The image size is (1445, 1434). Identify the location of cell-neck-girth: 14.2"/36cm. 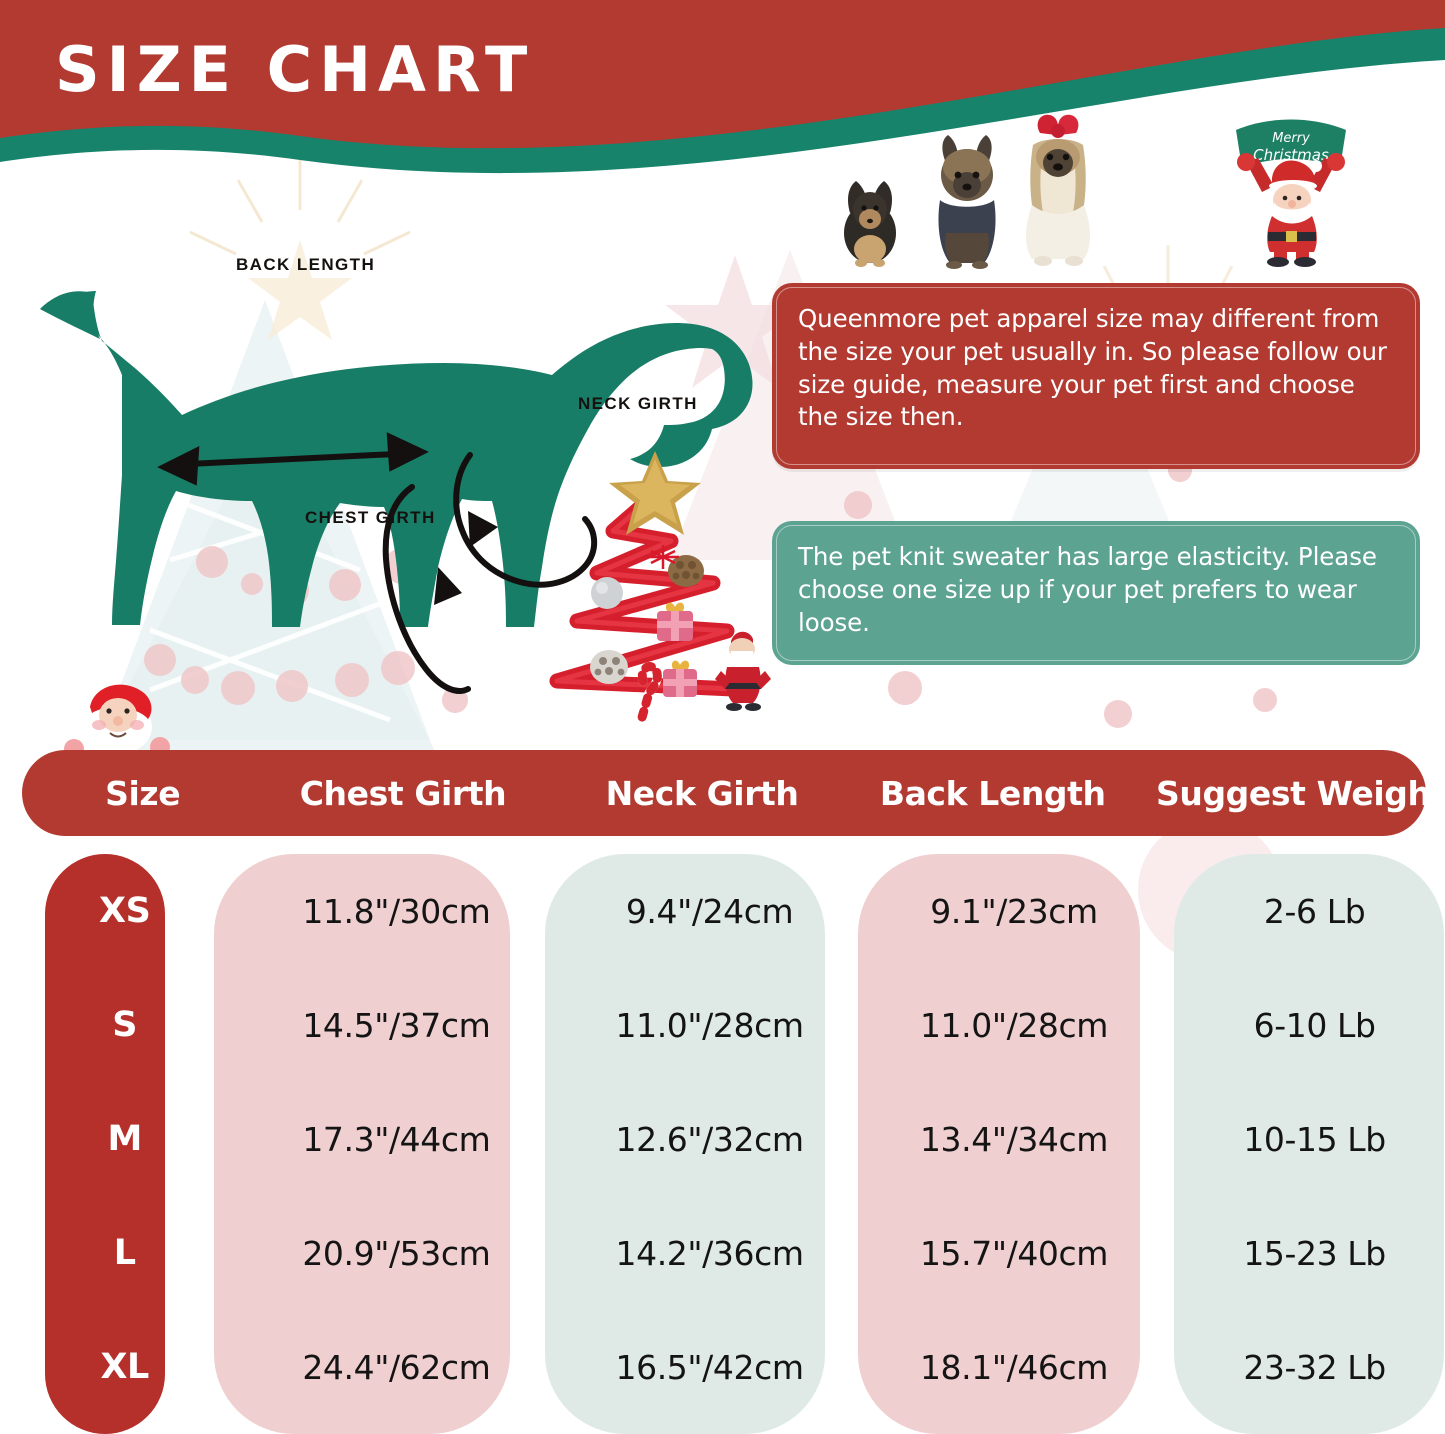
(709, 1253).